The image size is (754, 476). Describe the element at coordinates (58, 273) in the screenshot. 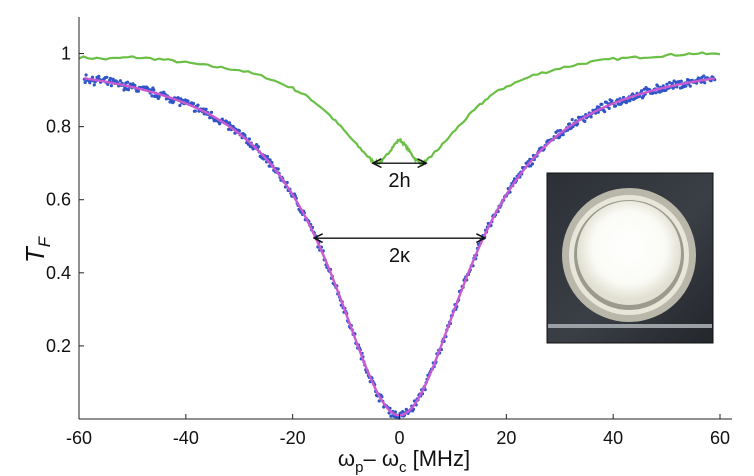

I see `y-tick-label: 0.4` at that location.